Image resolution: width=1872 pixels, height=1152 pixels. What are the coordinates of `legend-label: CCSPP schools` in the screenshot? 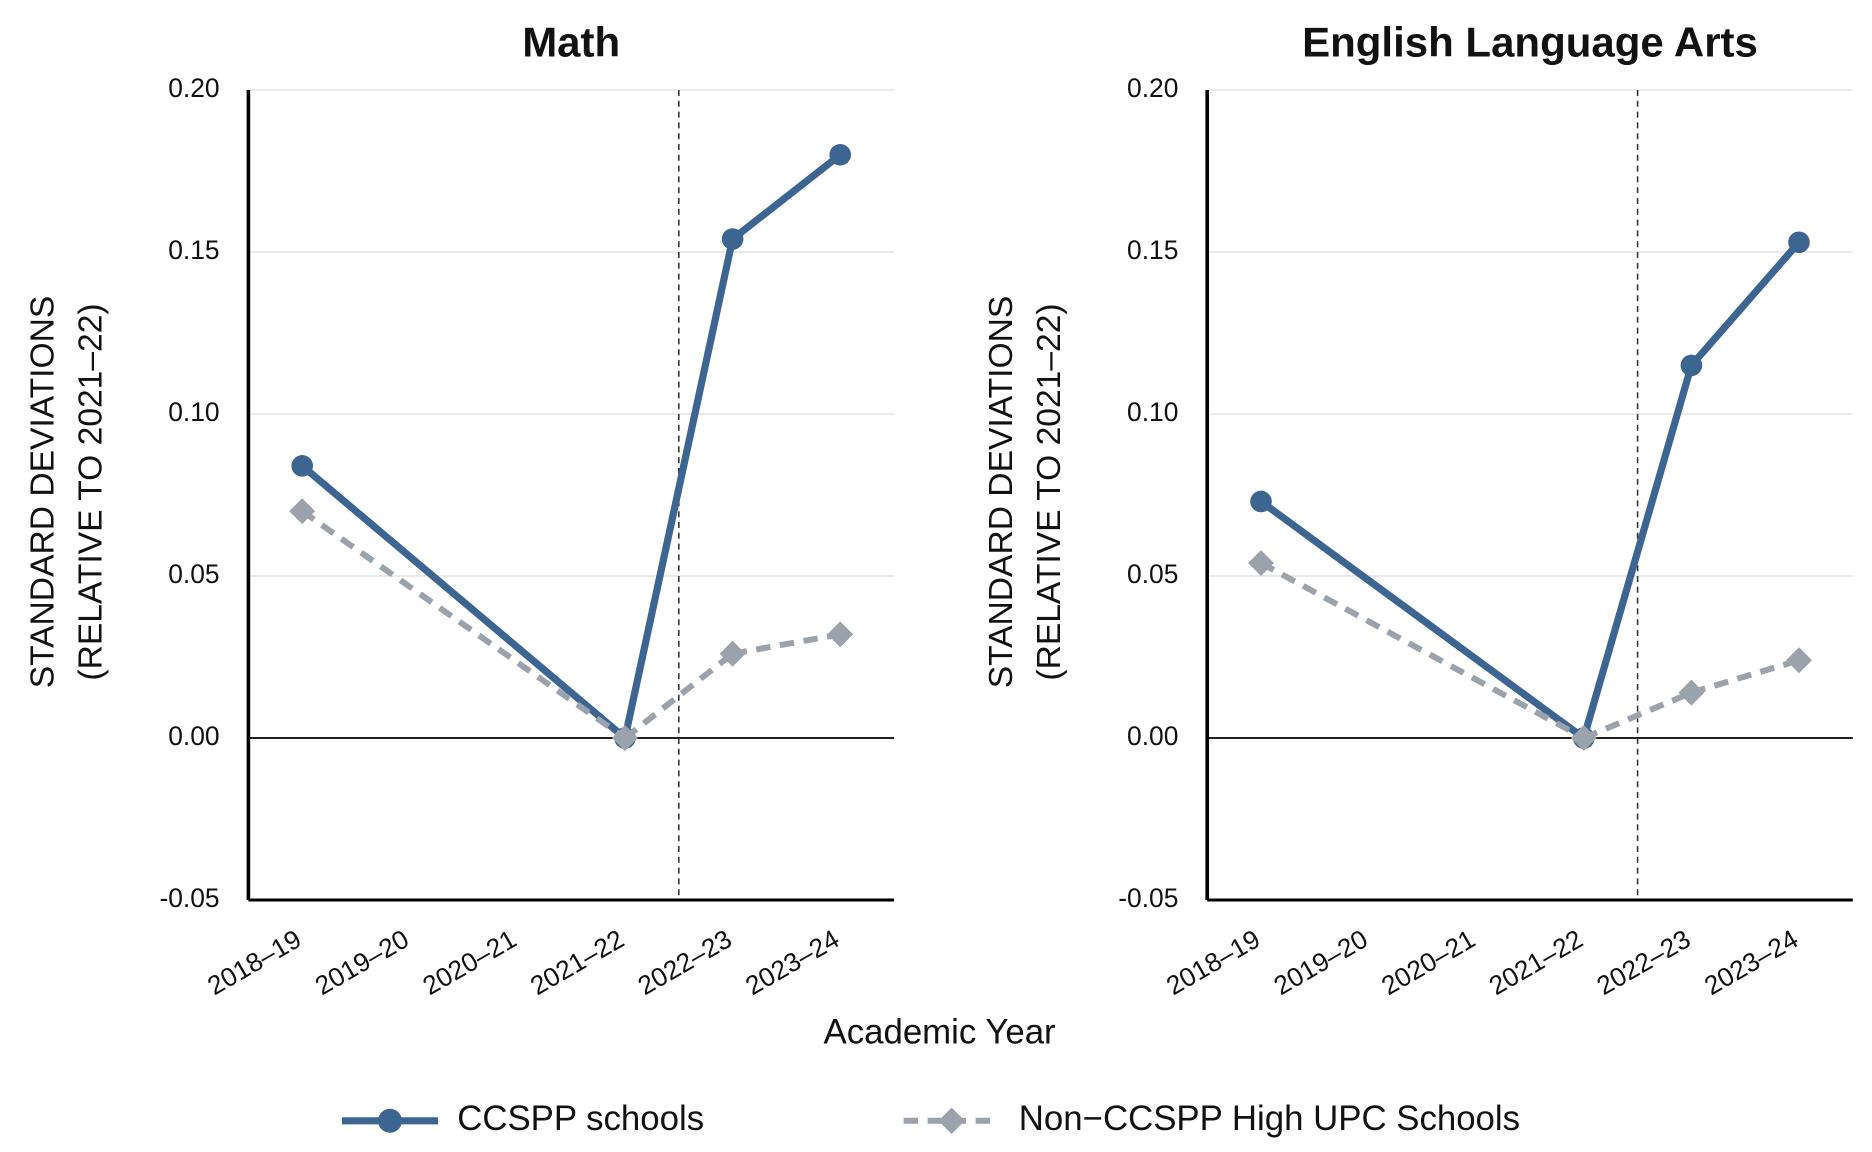 It's located at (580, 1118).